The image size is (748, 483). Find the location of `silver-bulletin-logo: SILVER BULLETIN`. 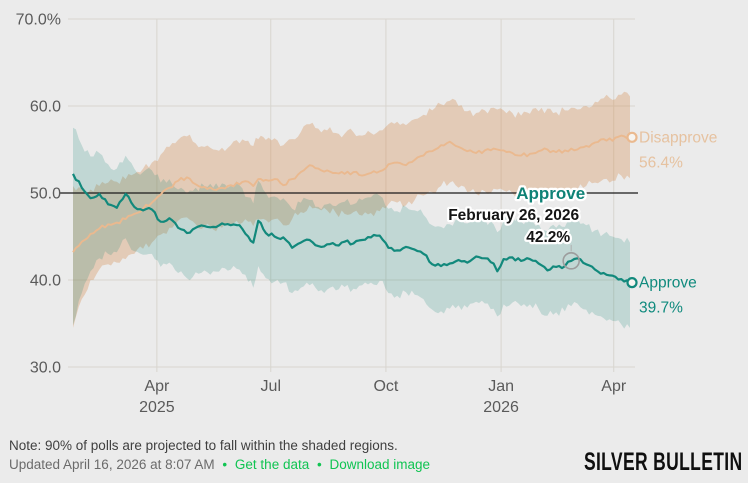

silver-bulletin-logo: SILVER BULLETIN is located at coordinates (662, 462).